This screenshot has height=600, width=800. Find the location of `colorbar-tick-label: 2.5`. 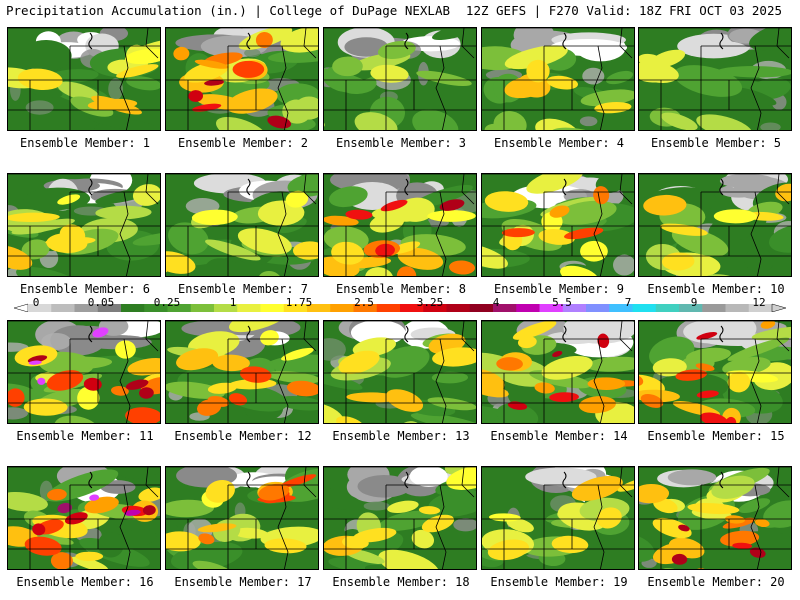

colorbar-tick-label: 2.5 is located at coordinates (364, 302).